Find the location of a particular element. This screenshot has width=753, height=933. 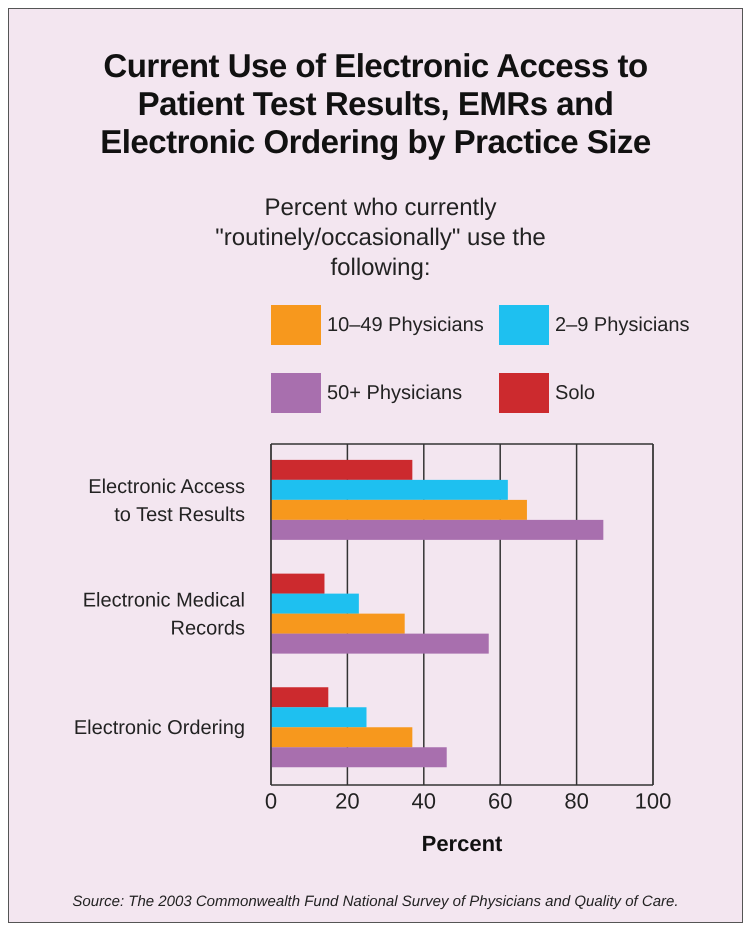

y-tick-label: Electronic Access to Test Results is located at coordinates (166, 501).